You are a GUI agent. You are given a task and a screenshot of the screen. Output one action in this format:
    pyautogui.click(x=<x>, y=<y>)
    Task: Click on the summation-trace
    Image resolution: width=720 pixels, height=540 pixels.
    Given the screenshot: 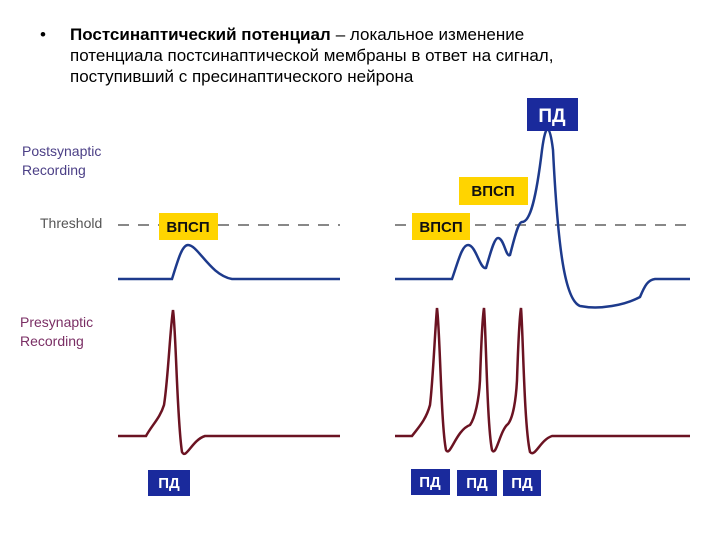 What is the action you would take?
    pyautogui.click(x=542, y=218)
    